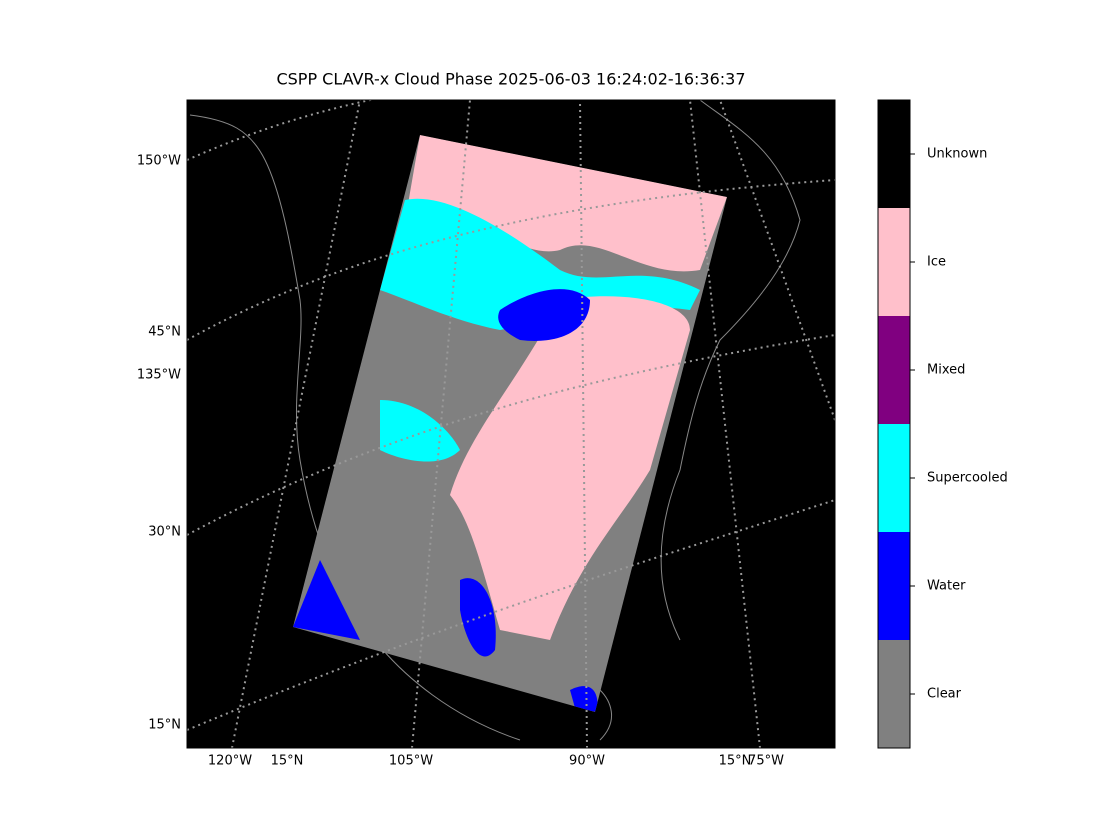  What do you see at coordinates (164, 332) in the screenshot?
I see `lat-lon-label: 45°N` at bounding box center [164, 332].